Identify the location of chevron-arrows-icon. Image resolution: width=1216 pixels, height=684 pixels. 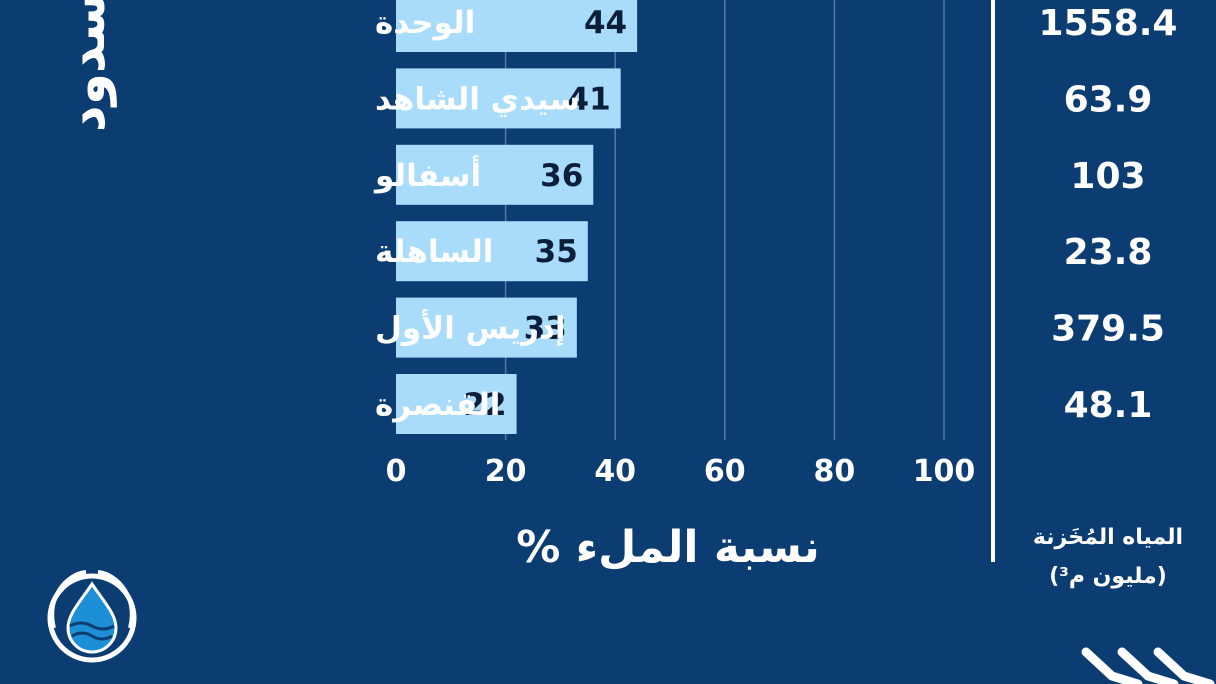
(1148, 665).